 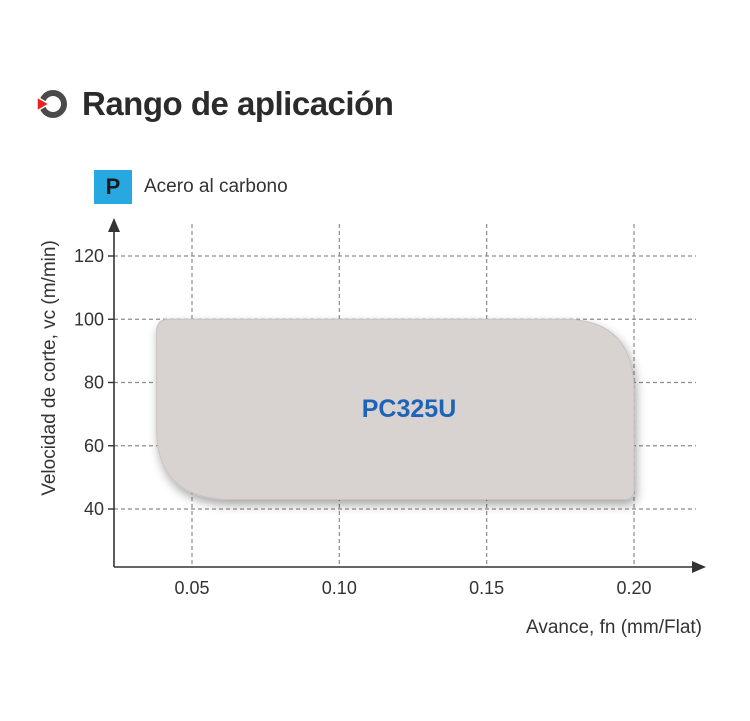 I want to click on header: Rango de aplicación, so click(x=215, y=104).